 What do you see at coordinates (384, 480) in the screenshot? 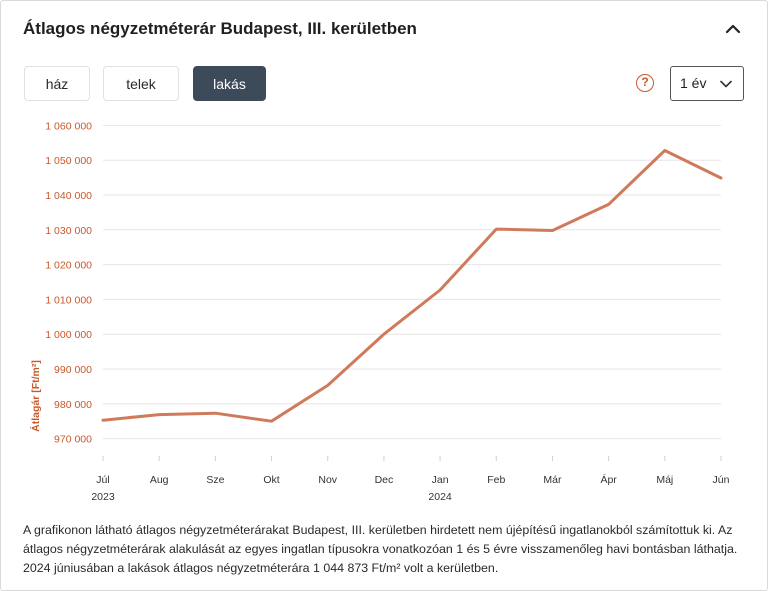
I see `x-tick-label: Dec` at bounding box center [384, 480].